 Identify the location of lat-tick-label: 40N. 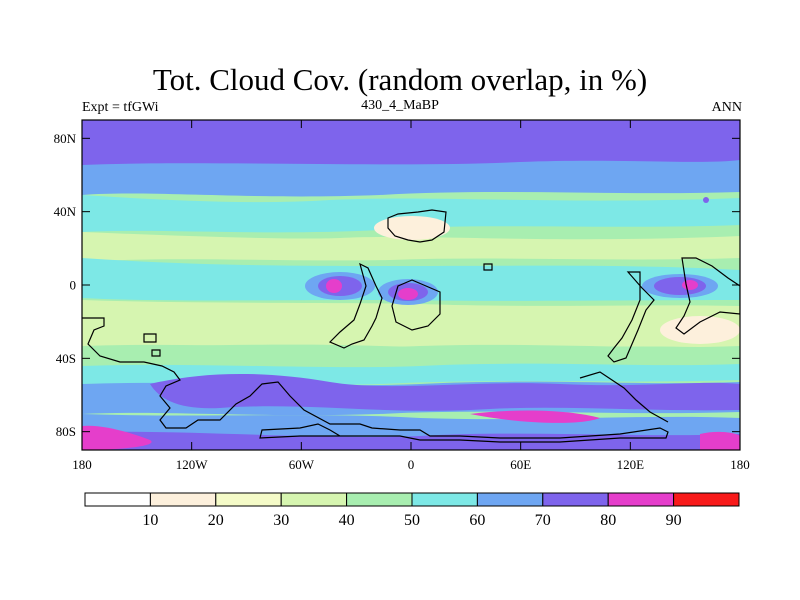
(65, 211).